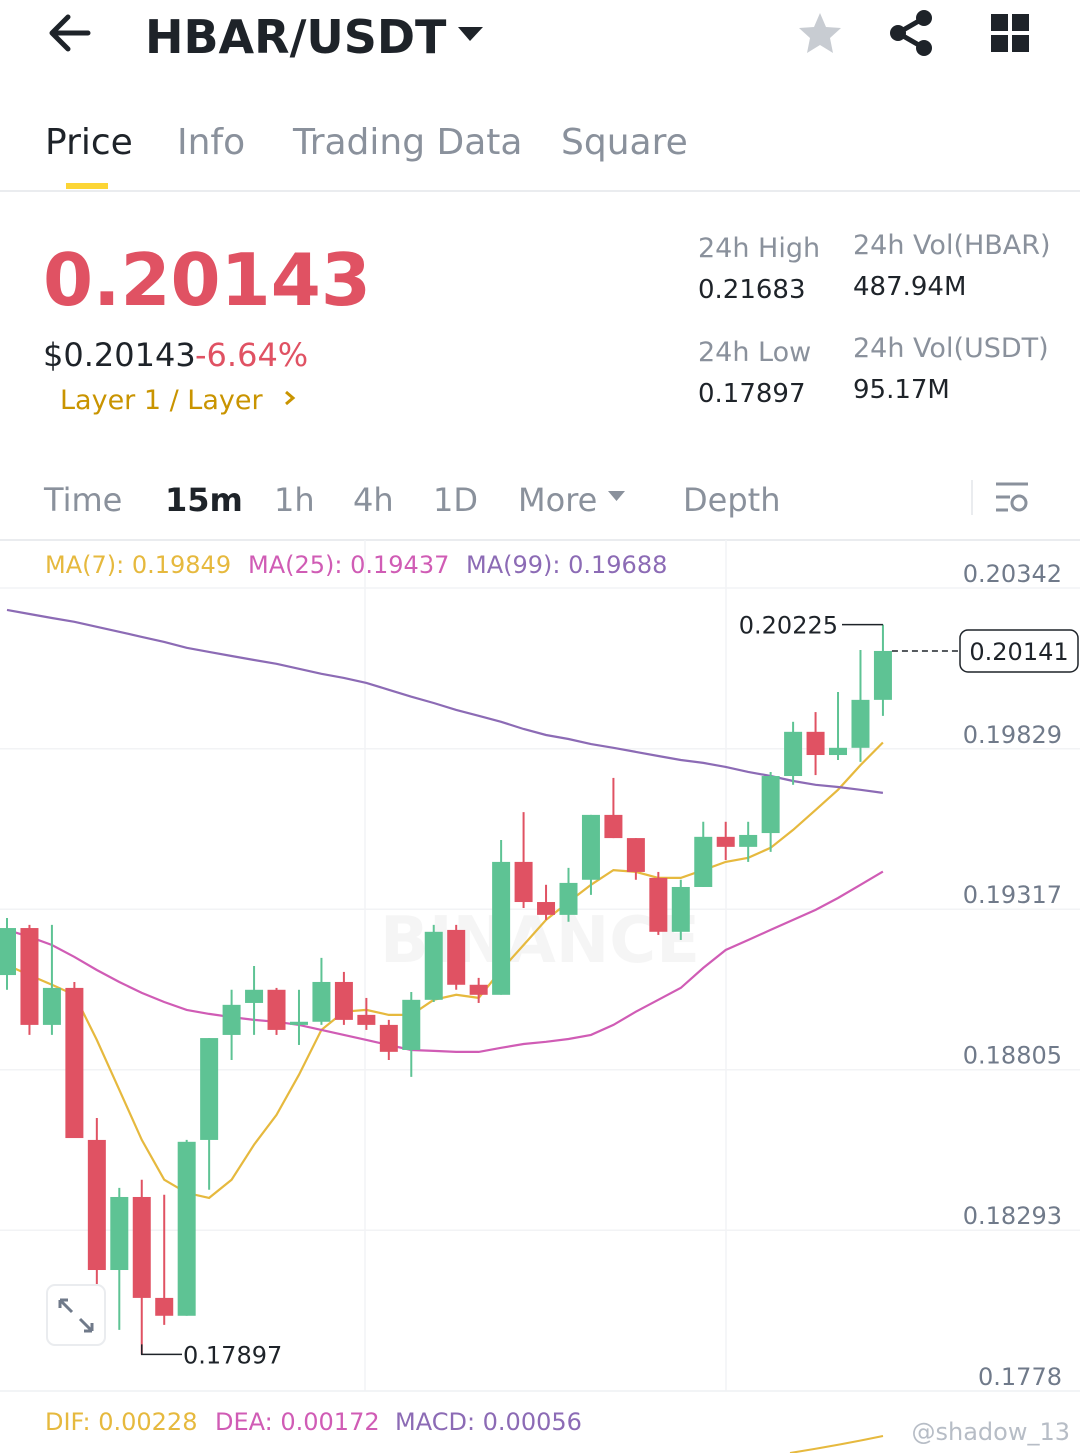  What do you see at coordinates (820, 33) in the screenshot?
I see `favorite-star` at bounding box center [820, 33].